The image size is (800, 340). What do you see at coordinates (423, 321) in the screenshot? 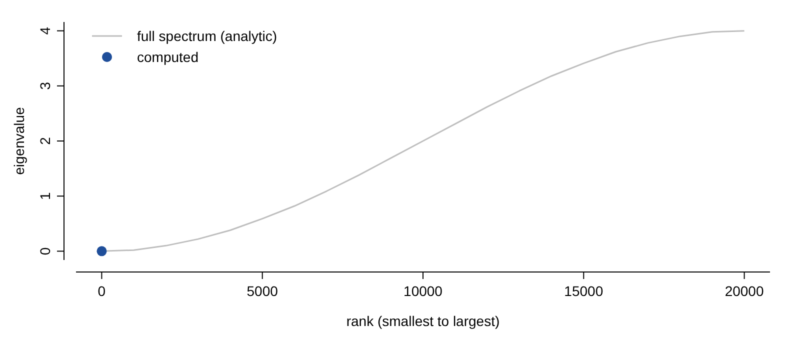
I see `x-axis-title: rank (smallest to largest)` at bounding box center [423, 321].